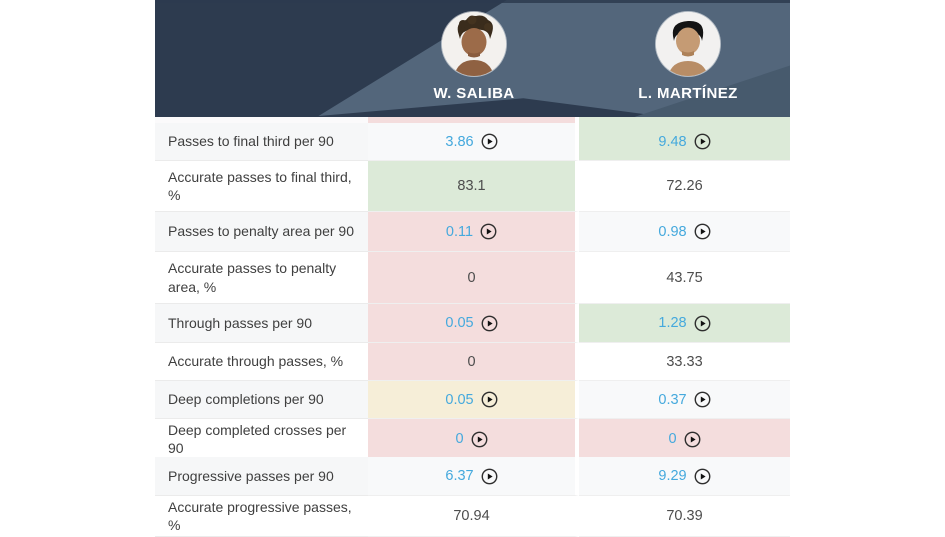 This screenshot has width=945, height=537. I want to click on stat-label: Accurate through passes, %, so click(261, 362).